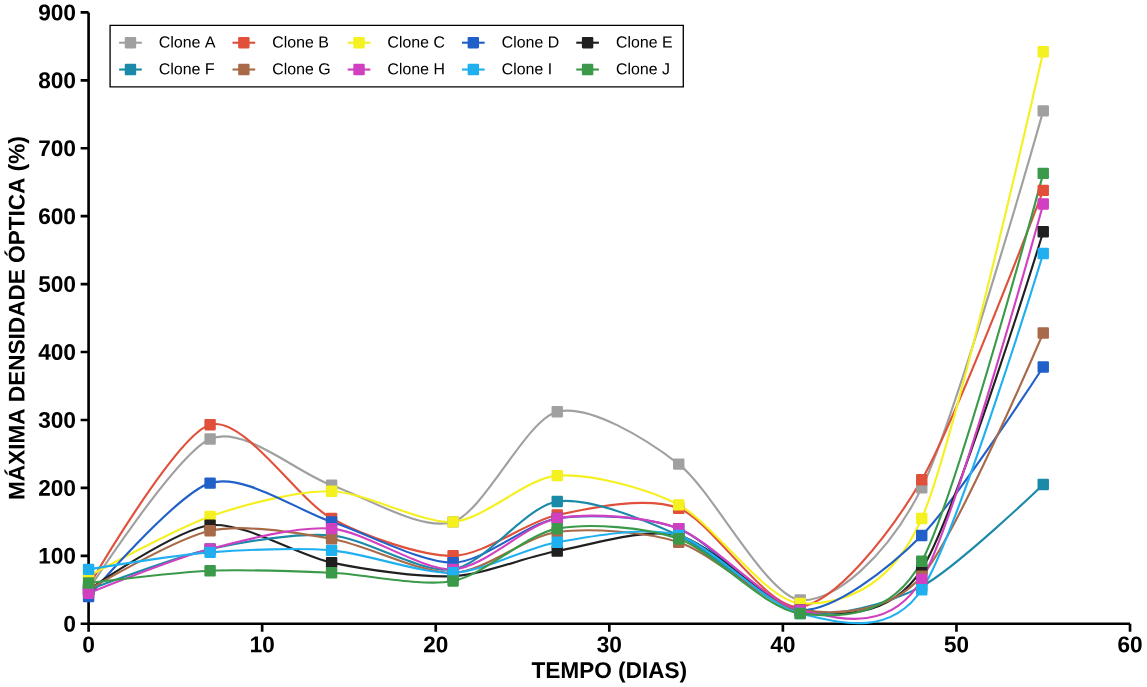 The image size is (1147, 687). What do you see at coordinates (301, 68) in the screenshot?
I see `legend-label: Clone G` at bounding box center [301, 68].